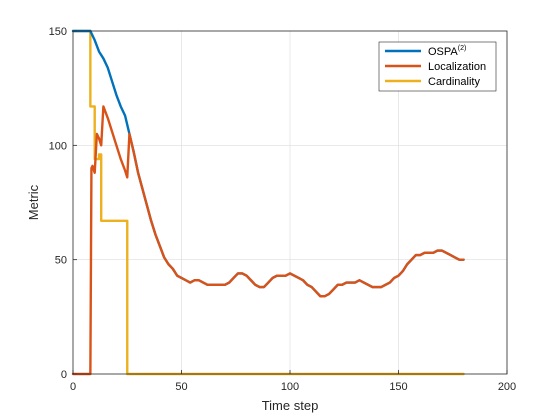  Describe the element at coordinates (443, 52) in the screenshot. I see `legend-label-ospa-main: OSPA` at that location.